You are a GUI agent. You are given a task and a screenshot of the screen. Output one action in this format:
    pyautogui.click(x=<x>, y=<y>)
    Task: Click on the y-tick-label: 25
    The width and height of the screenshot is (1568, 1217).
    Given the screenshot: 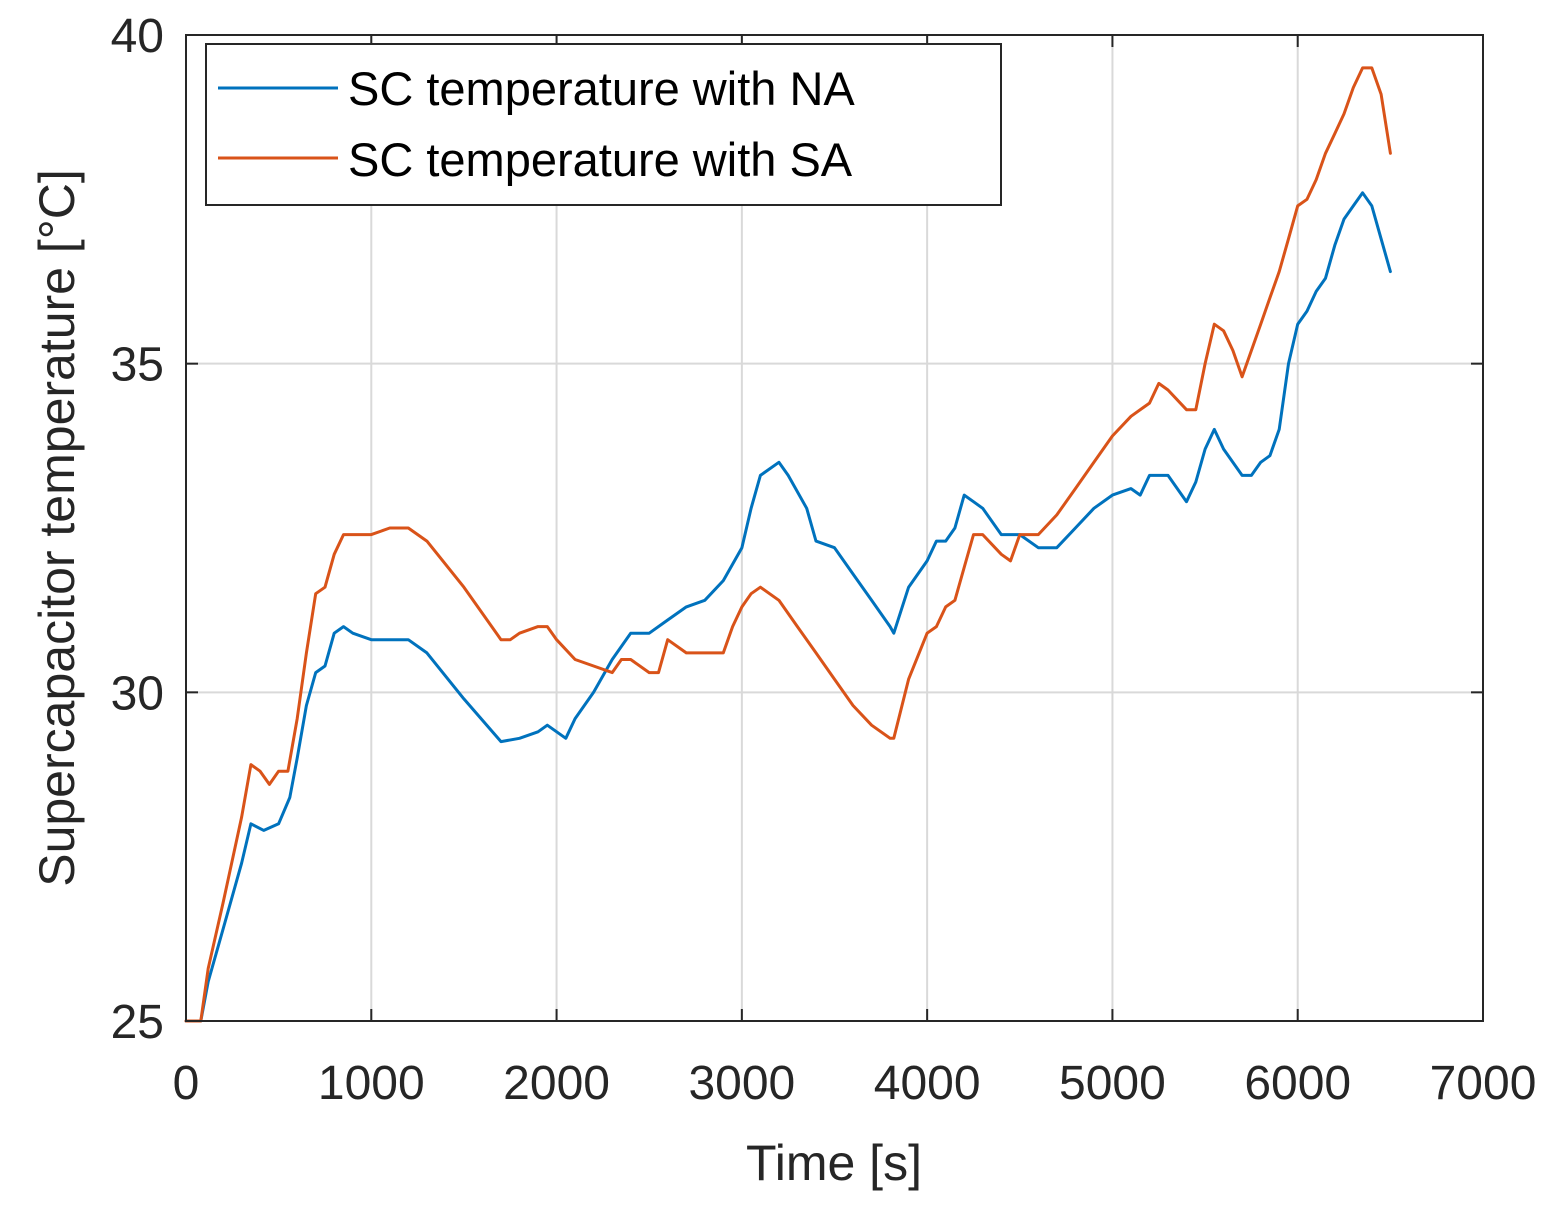 What is the action you would take?
    pyautogui.click(x=137, y=1022)
    